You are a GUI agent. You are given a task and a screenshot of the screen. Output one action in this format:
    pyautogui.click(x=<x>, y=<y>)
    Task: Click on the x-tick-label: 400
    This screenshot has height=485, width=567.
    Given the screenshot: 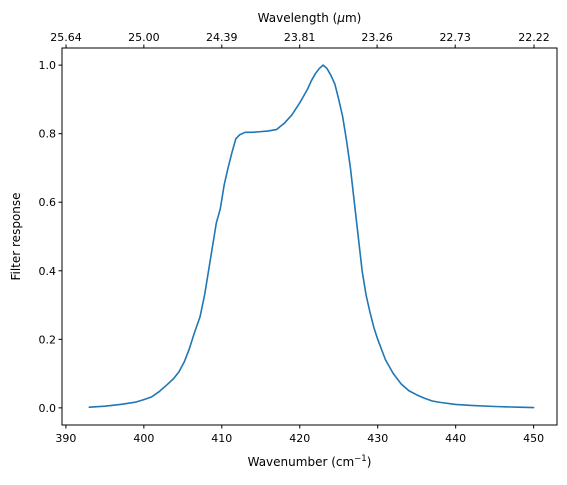 What is the action you would take?
    pyautogui.click(x=143, y=438)
    